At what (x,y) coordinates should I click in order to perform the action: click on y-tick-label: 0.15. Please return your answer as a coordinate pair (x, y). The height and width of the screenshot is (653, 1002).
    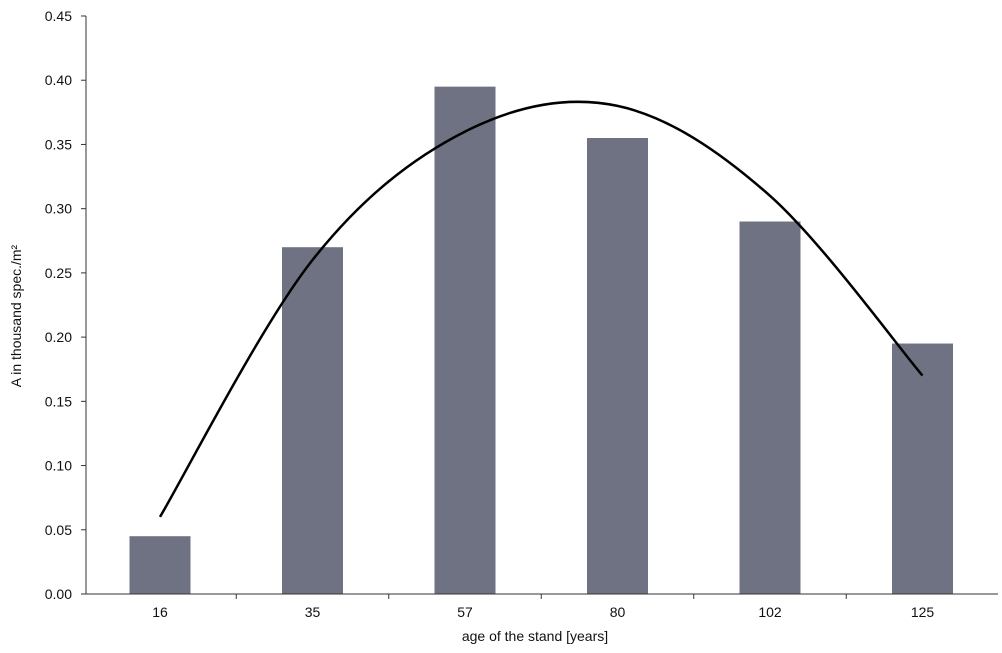
    Looking at the image, I should click on (58, 401).